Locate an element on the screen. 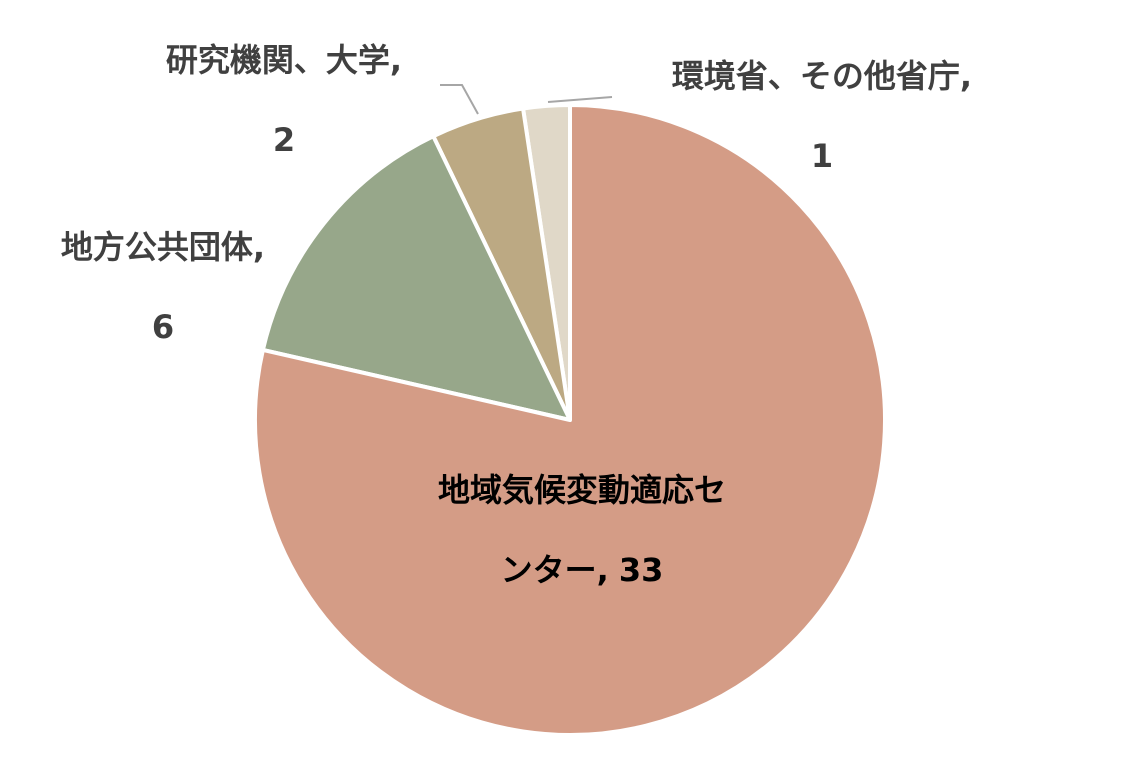 Image resolution: width=1138 pixels, height=758 pixels. category-label: 地域気候変動適応センター, is located at coordinates (581, 530).